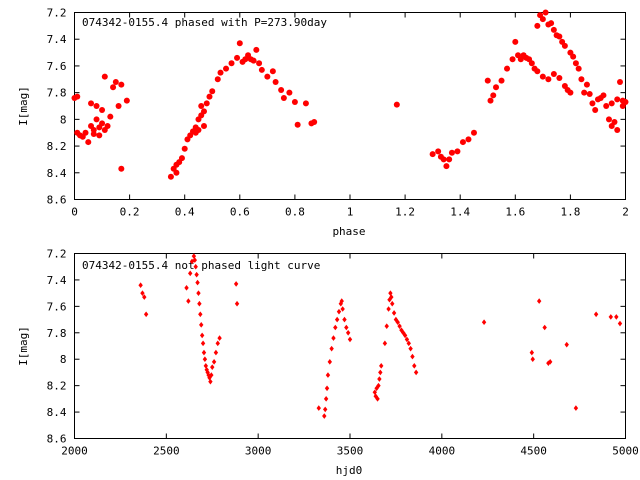 The height and width of the screenshot is (480, 640). I want to click on phased-y-tick-label: 8.6, so click(57, 200).